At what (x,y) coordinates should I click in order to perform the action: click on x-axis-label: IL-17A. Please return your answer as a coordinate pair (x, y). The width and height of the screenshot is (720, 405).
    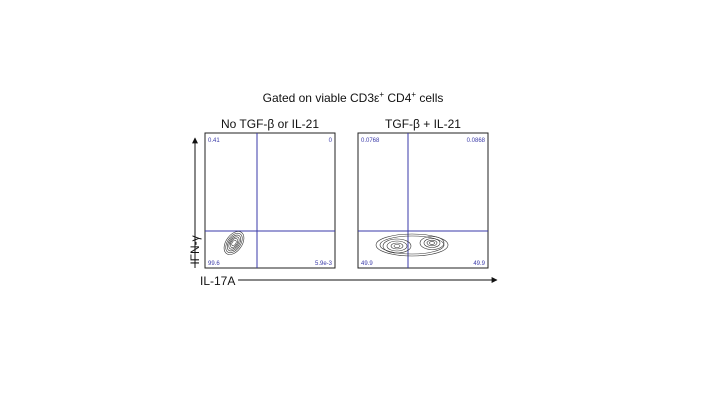
    Looking at the image, I should click on (217, 281).